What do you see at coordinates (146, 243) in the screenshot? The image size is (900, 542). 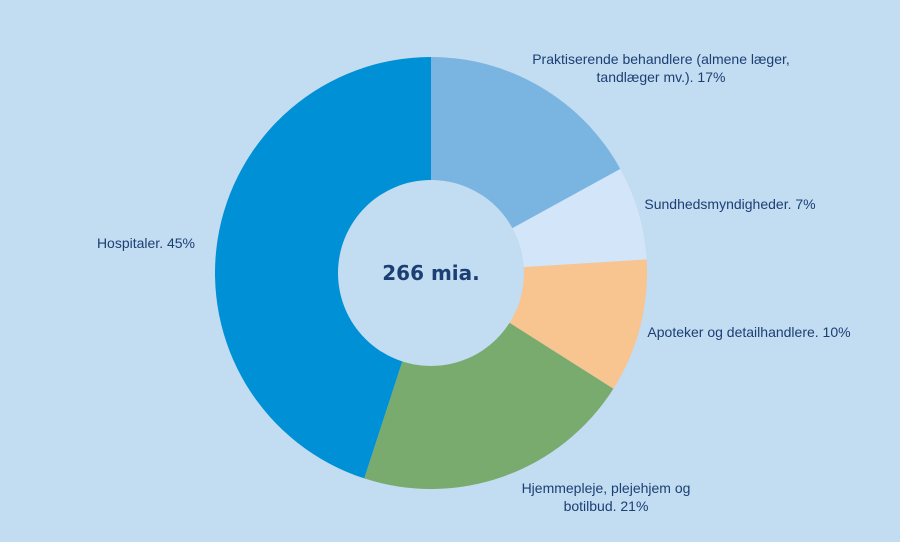 I see `slice-label: Hospitaler. 45%` at bounding box center [146, 243].